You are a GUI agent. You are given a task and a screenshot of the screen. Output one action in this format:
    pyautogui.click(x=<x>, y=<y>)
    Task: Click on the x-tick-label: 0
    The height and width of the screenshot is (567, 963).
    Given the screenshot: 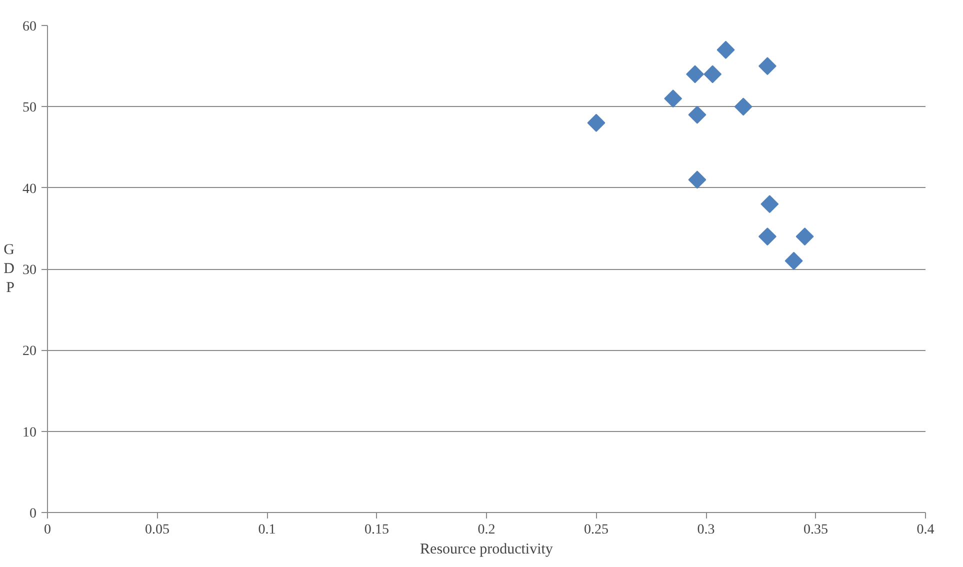 What is the action you would take?
    pyautogui.click(x=47, y=530)
    